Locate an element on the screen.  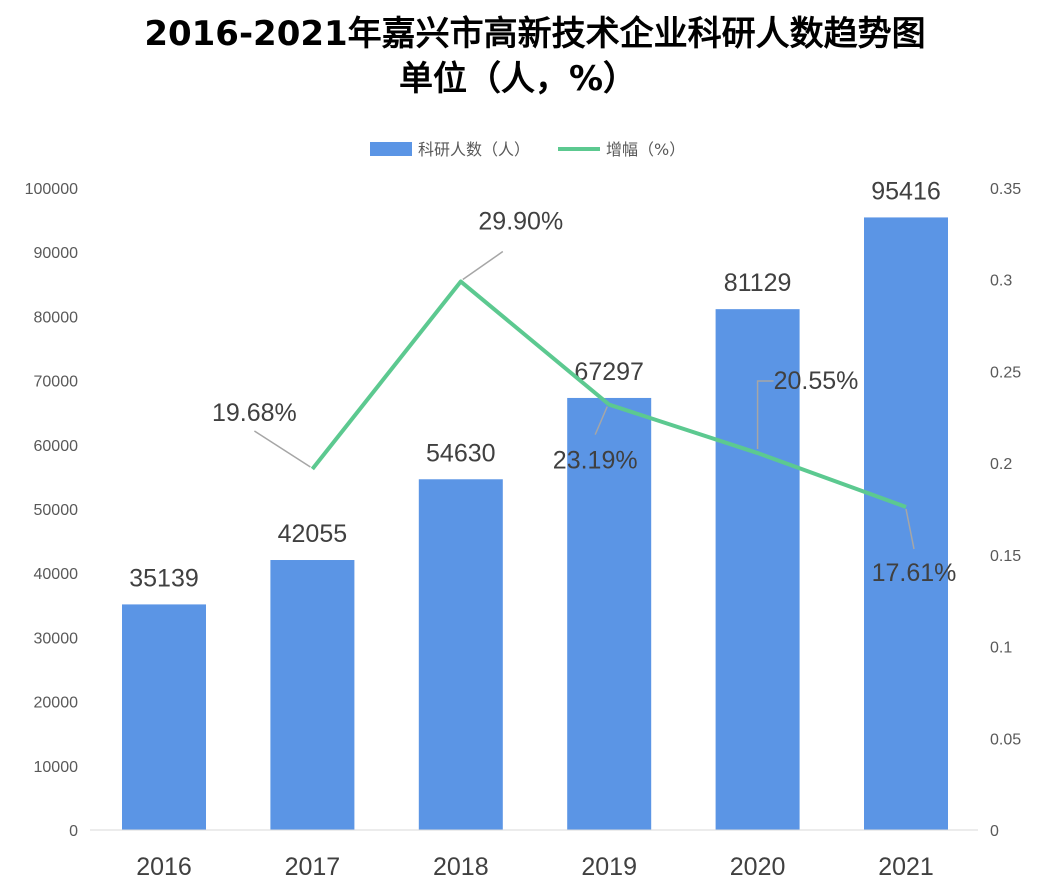
bar-value-label: 81129 is located at coordinates (758, 283).